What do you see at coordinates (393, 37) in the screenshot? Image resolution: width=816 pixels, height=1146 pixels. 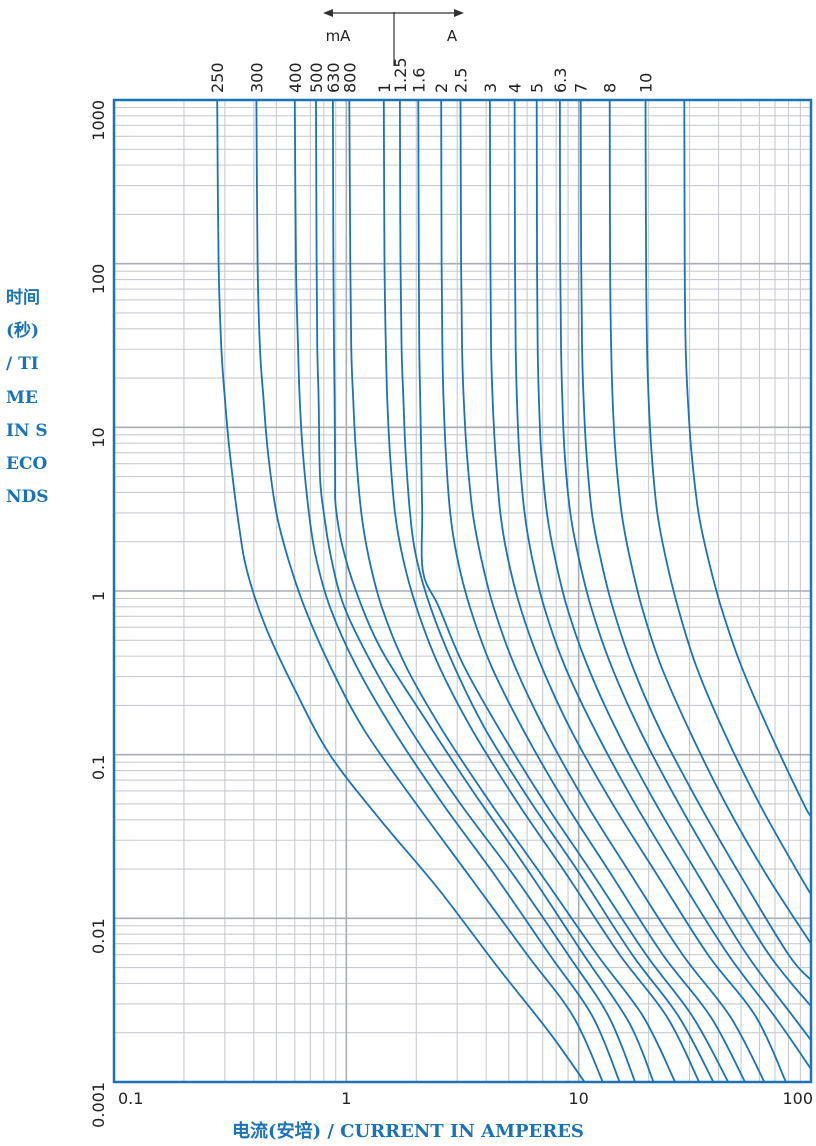 I see `unit-marker: mA A` at bounding box center [393, 37].